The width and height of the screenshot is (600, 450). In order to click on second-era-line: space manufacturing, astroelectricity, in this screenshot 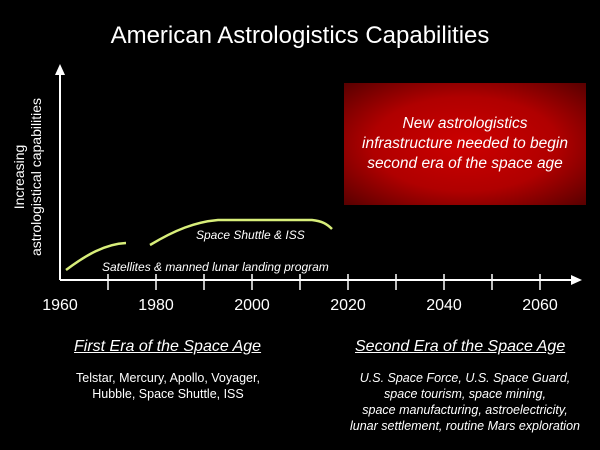, I will do `click(465, 410)`.